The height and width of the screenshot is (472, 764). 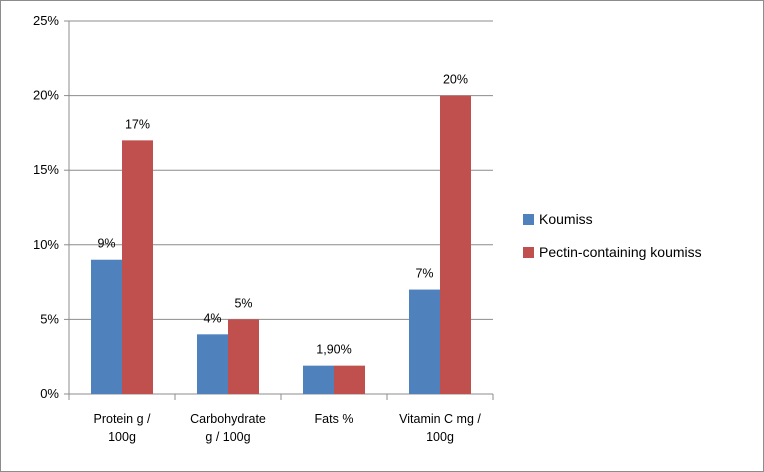 I want to click on y-tick-label: 10%, so click(x=46, y=244).